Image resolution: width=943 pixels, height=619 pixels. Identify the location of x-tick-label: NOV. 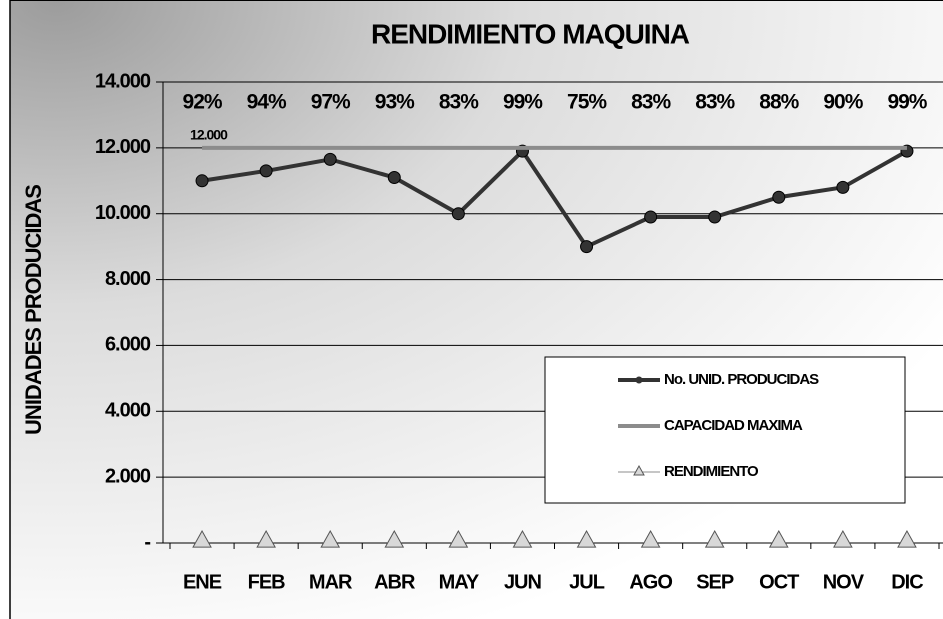
(844, 582).